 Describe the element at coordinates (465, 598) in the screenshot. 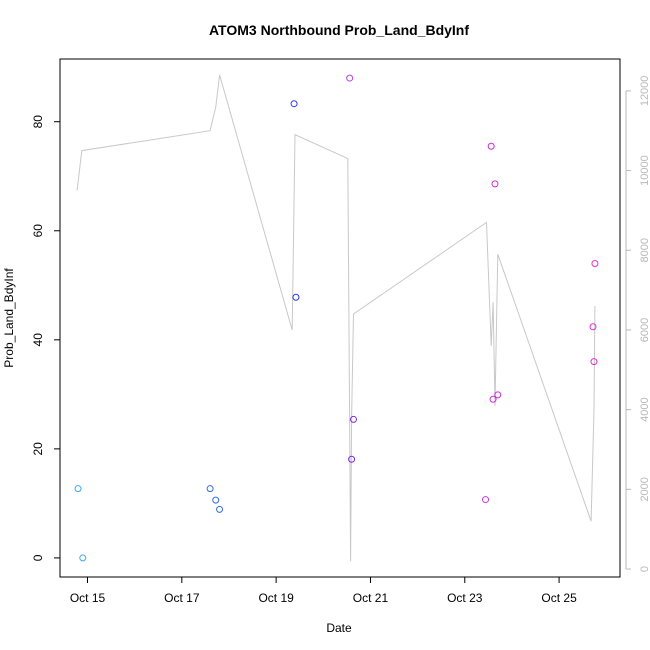

I see `x-tick-label: Oct 23` at that location.